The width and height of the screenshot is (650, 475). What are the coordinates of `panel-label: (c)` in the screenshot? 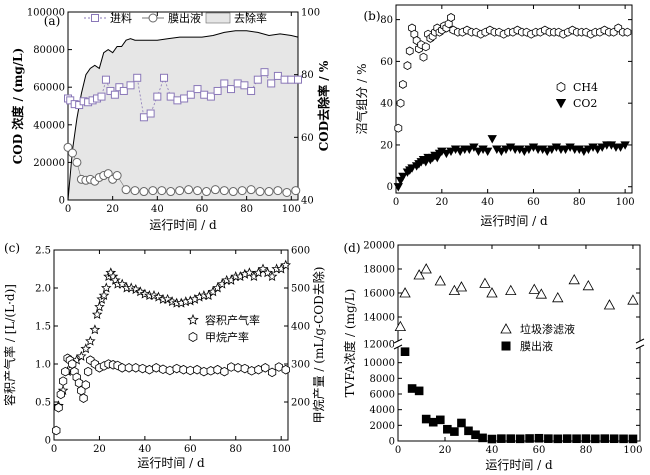 It's located at (12, 248).